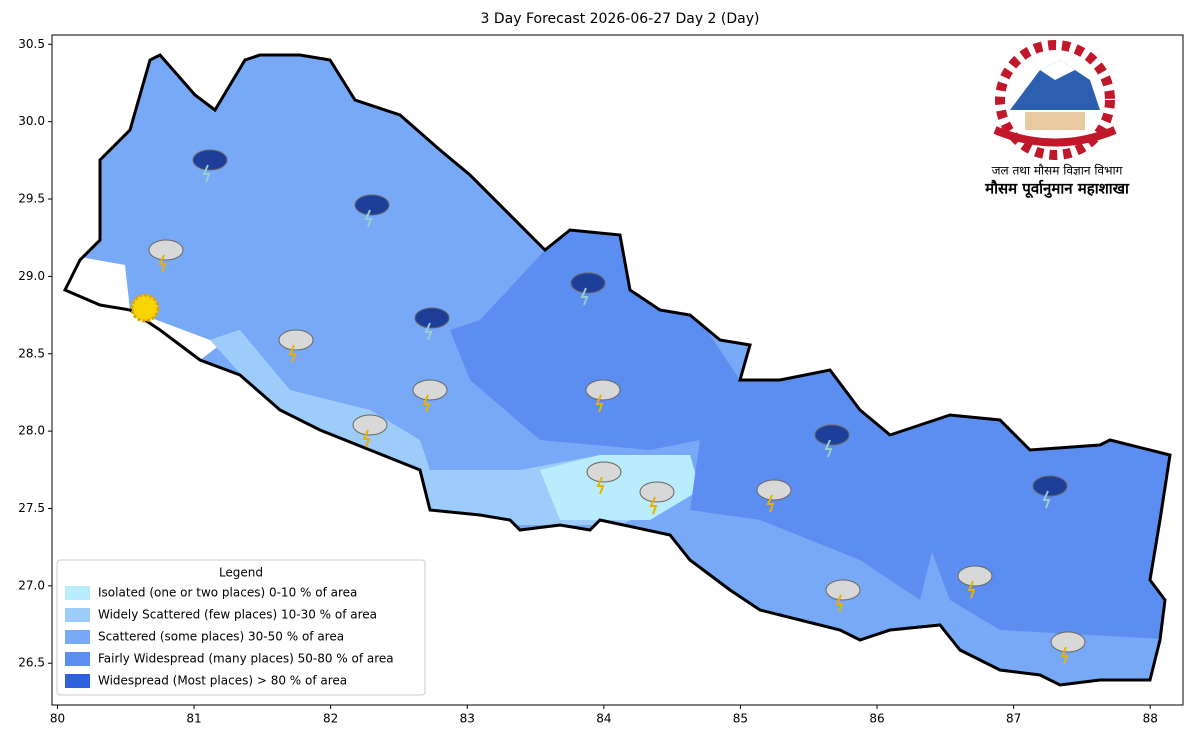 The image size is (1200, 741). What do you see at coordinates (31, 121) in the screenshot?
I see `y-tick-label: 30.0` at bounding box center [31, 121].